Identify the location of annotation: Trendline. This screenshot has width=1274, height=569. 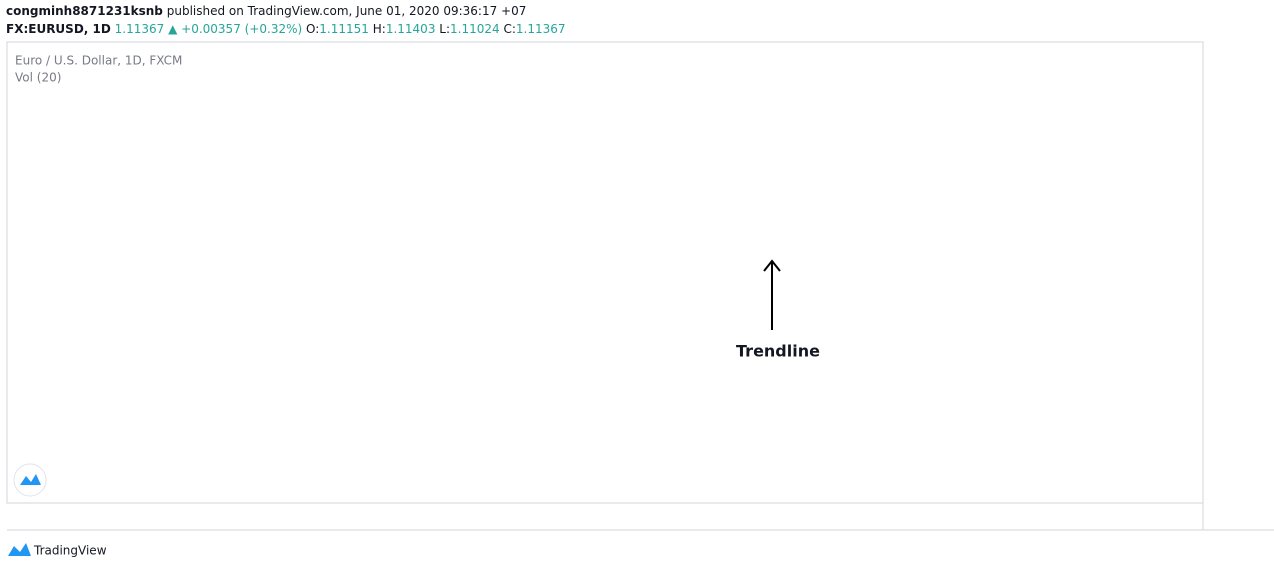
(778, 351).